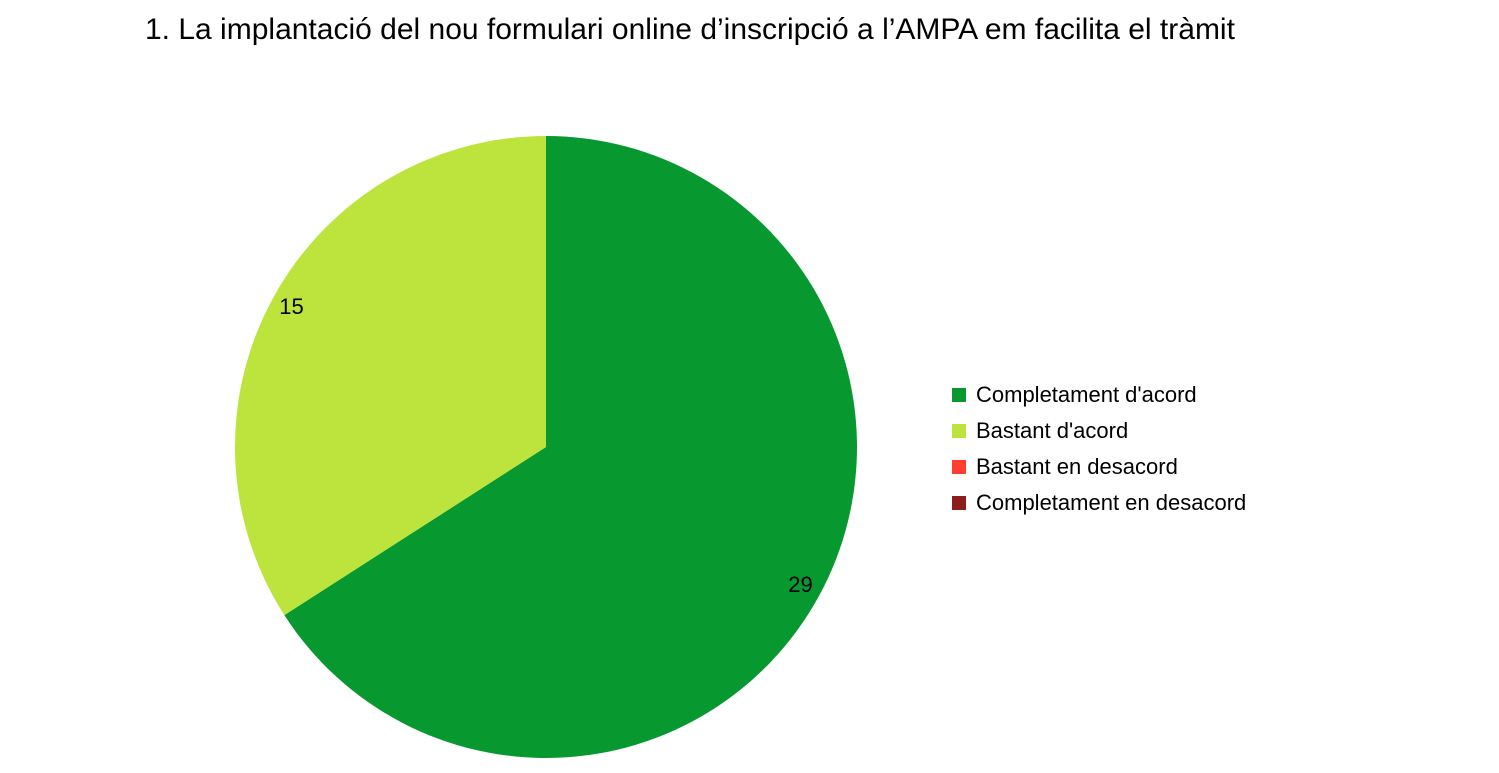 The height and width of the screenshot is (773, 1499). I want to click on pie-slice-bastant-d-acord, so click(391, 376).